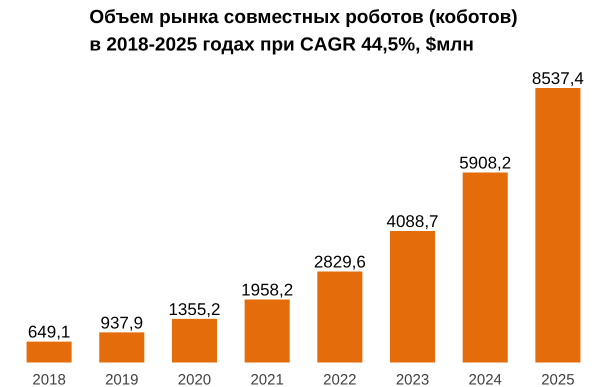  Describe the element at coordinates (303, 31) in the screenshot. I see `chart-title: Объем рынка совместных роботов (коботов) в 2018-2025 годах при CAGR 44,5%, $млн` at that location.